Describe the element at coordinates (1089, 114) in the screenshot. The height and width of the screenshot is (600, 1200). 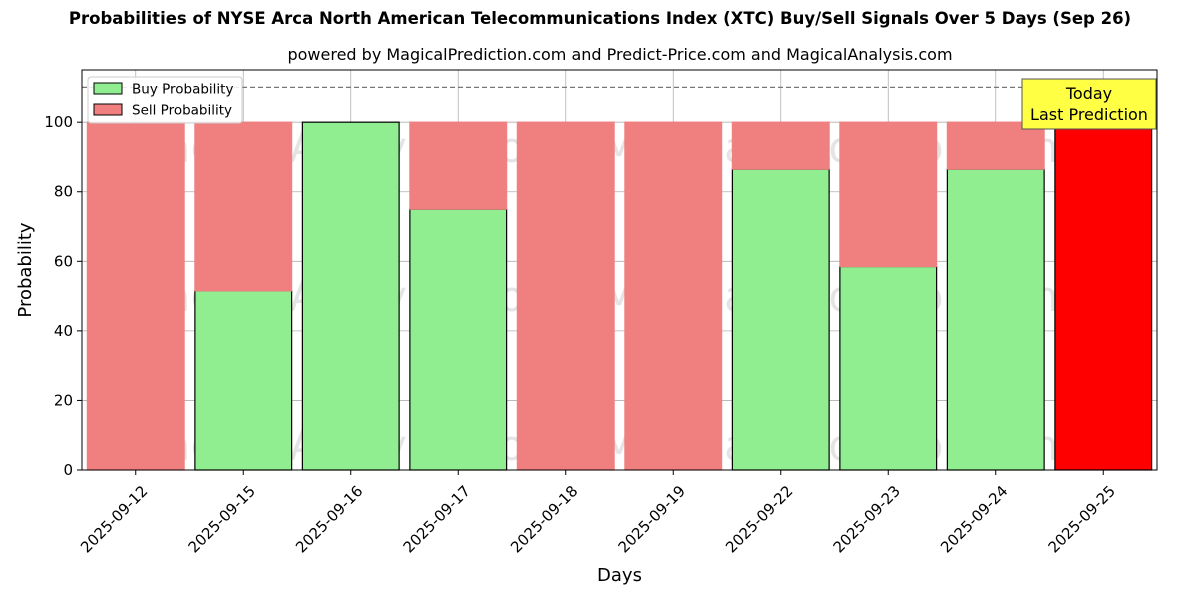
I see `annotation-text: Last Prediction` at that location.